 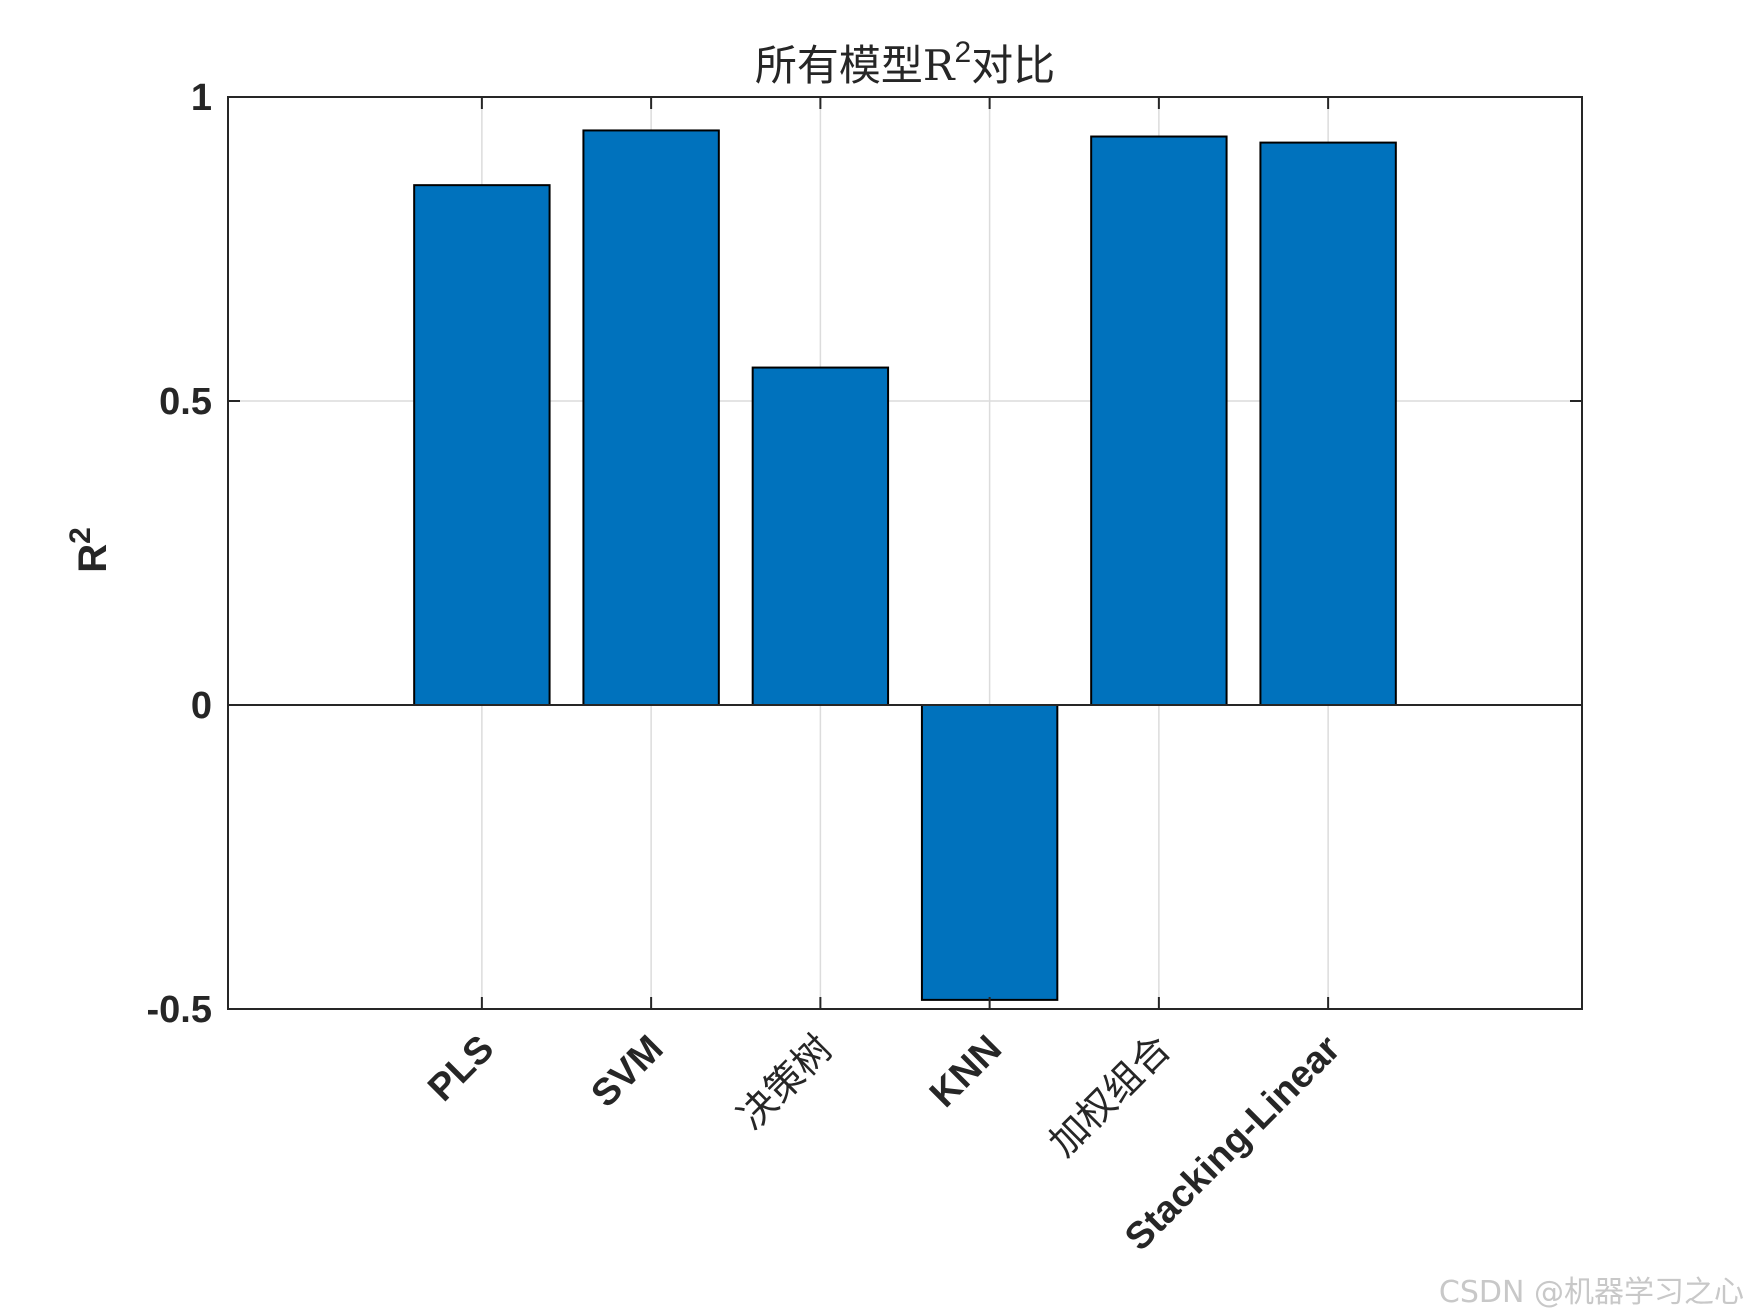 I want to click on y-axis-label: R2, so click(x=89, y=550).